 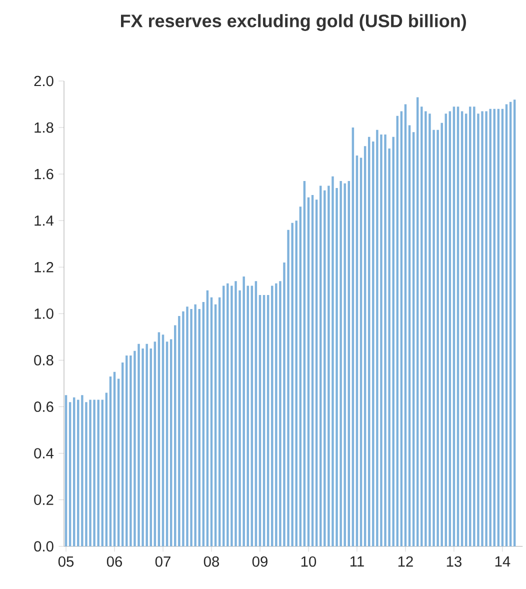 I want to click on x-tick-label: 13, so click(x=454, y=561).